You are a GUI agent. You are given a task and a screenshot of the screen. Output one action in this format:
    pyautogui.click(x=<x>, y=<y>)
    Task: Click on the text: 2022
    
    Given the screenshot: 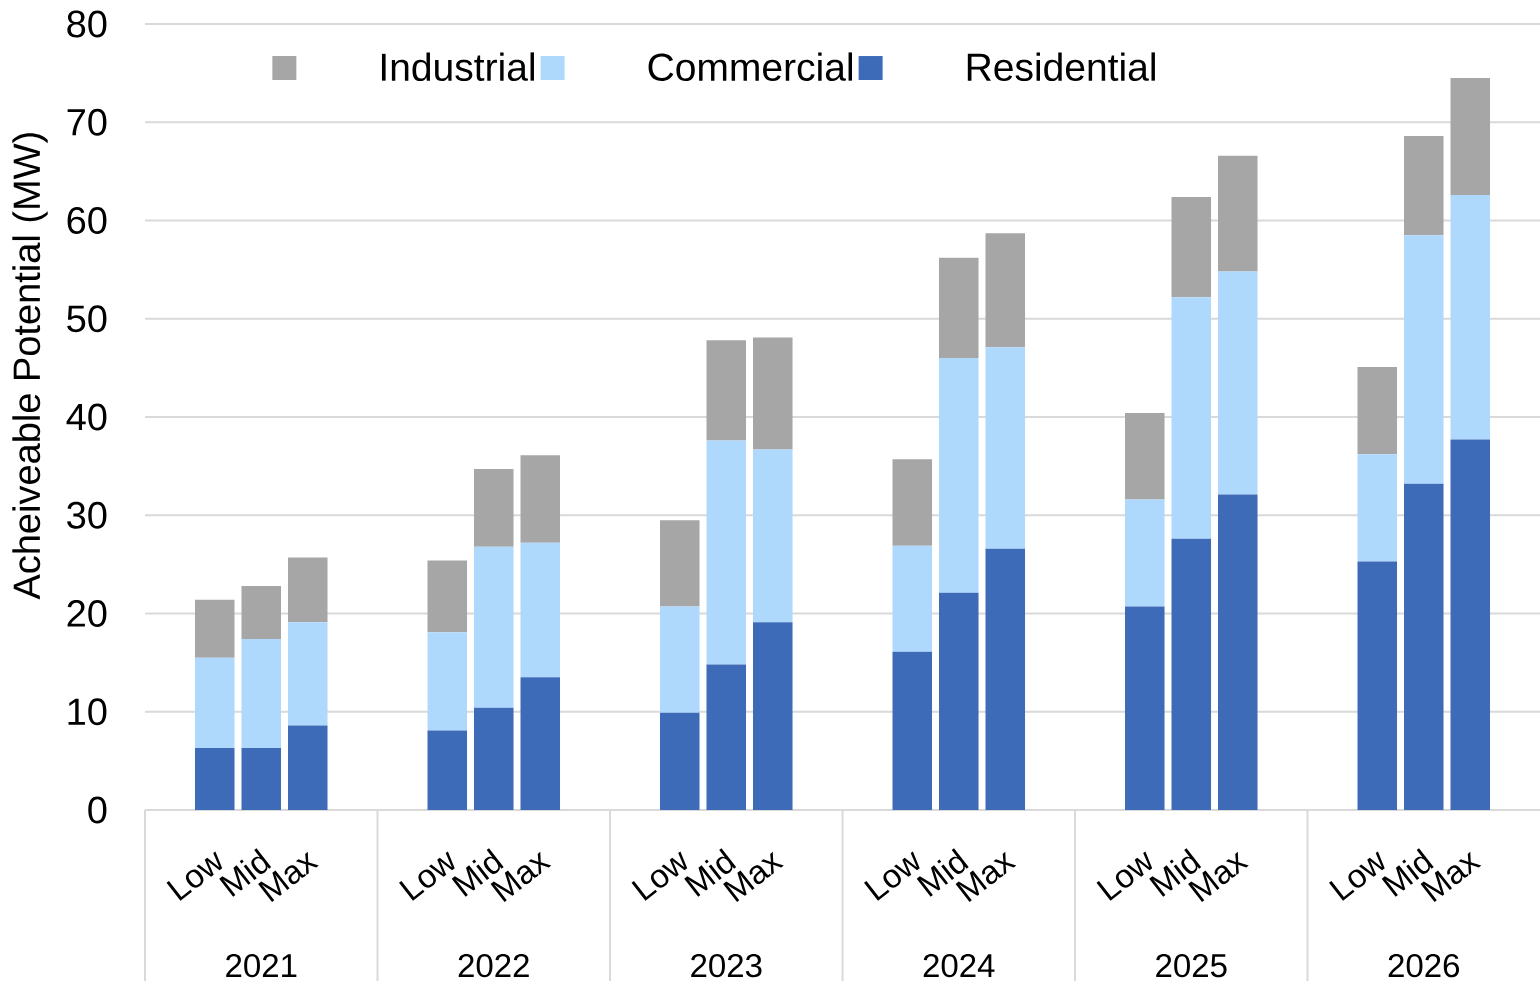 What is the action you would take?
    pyautogui.click(x=493, y=965)
    